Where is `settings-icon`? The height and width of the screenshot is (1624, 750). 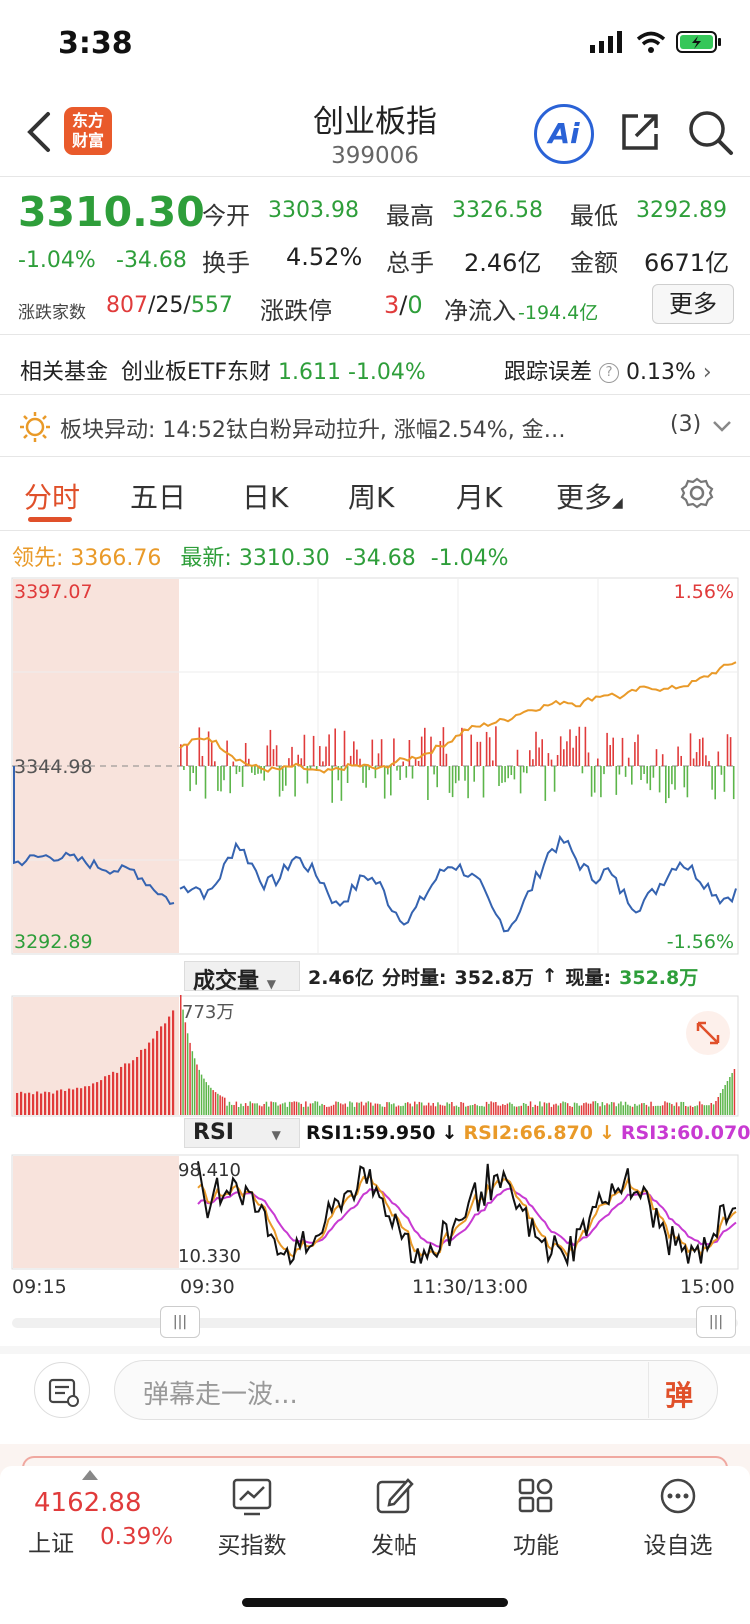 settings-icon is located at coordinates (697, 493).